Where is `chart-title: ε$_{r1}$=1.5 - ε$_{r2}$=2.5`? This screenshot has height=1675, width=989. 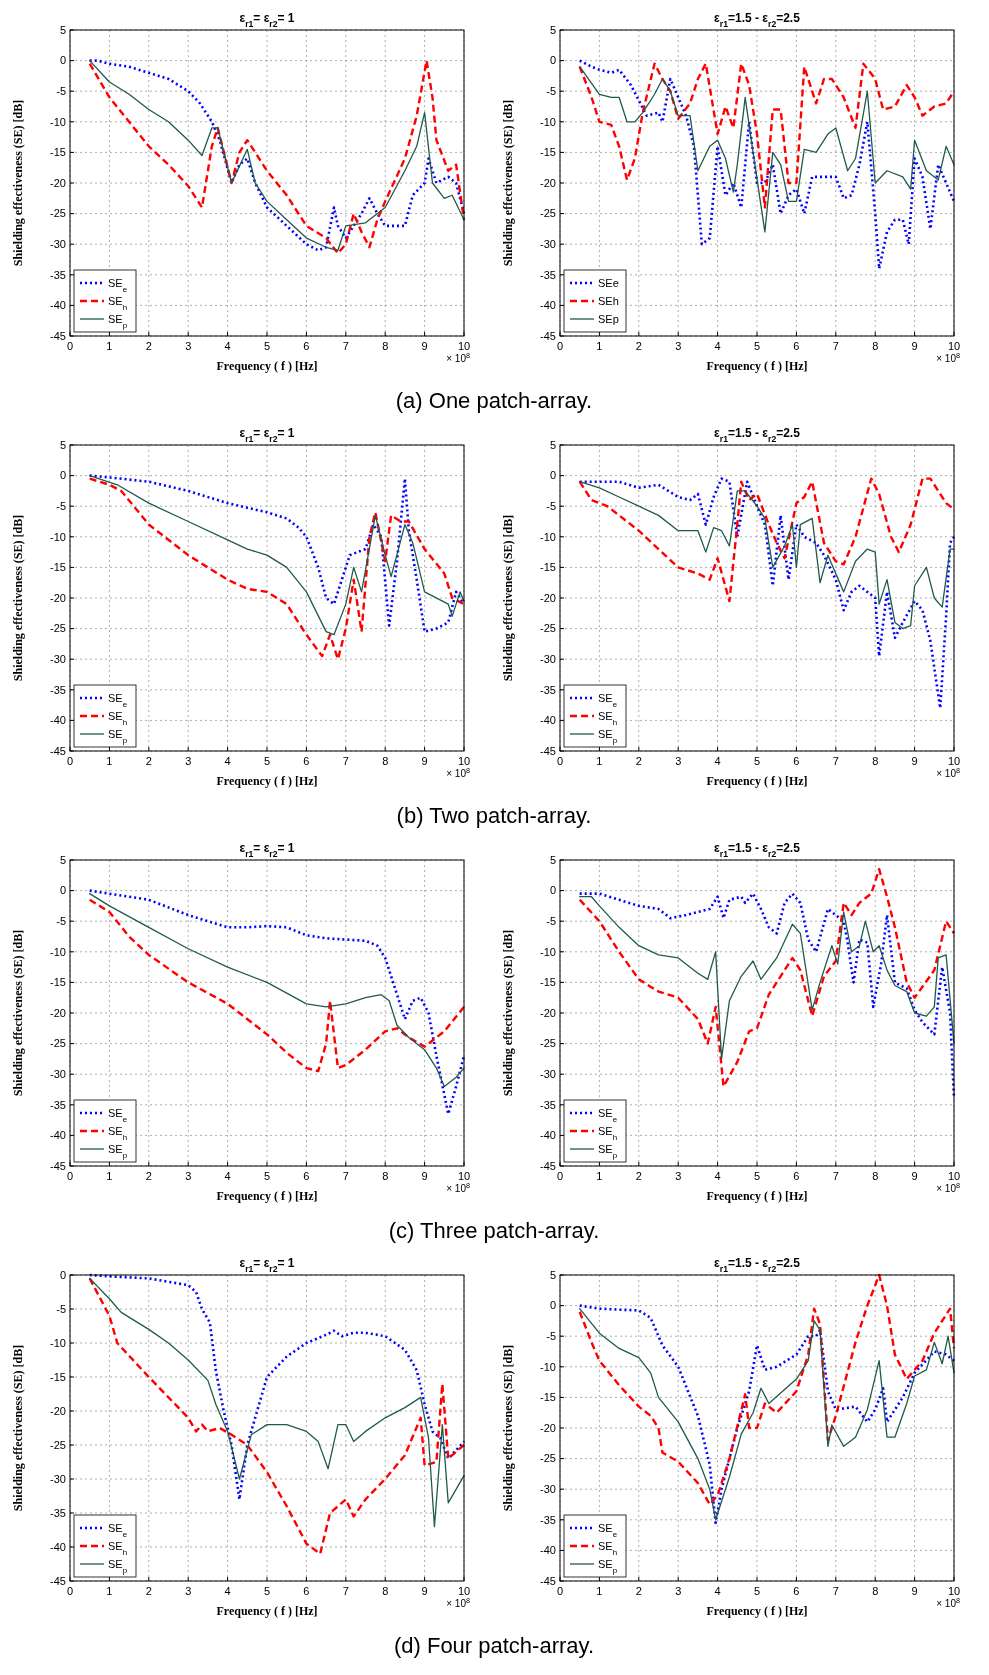 chart-title: ε$_{r1}$=1.5 - ε$_{r2}$=2.5 is located at coordinates (757, 20).